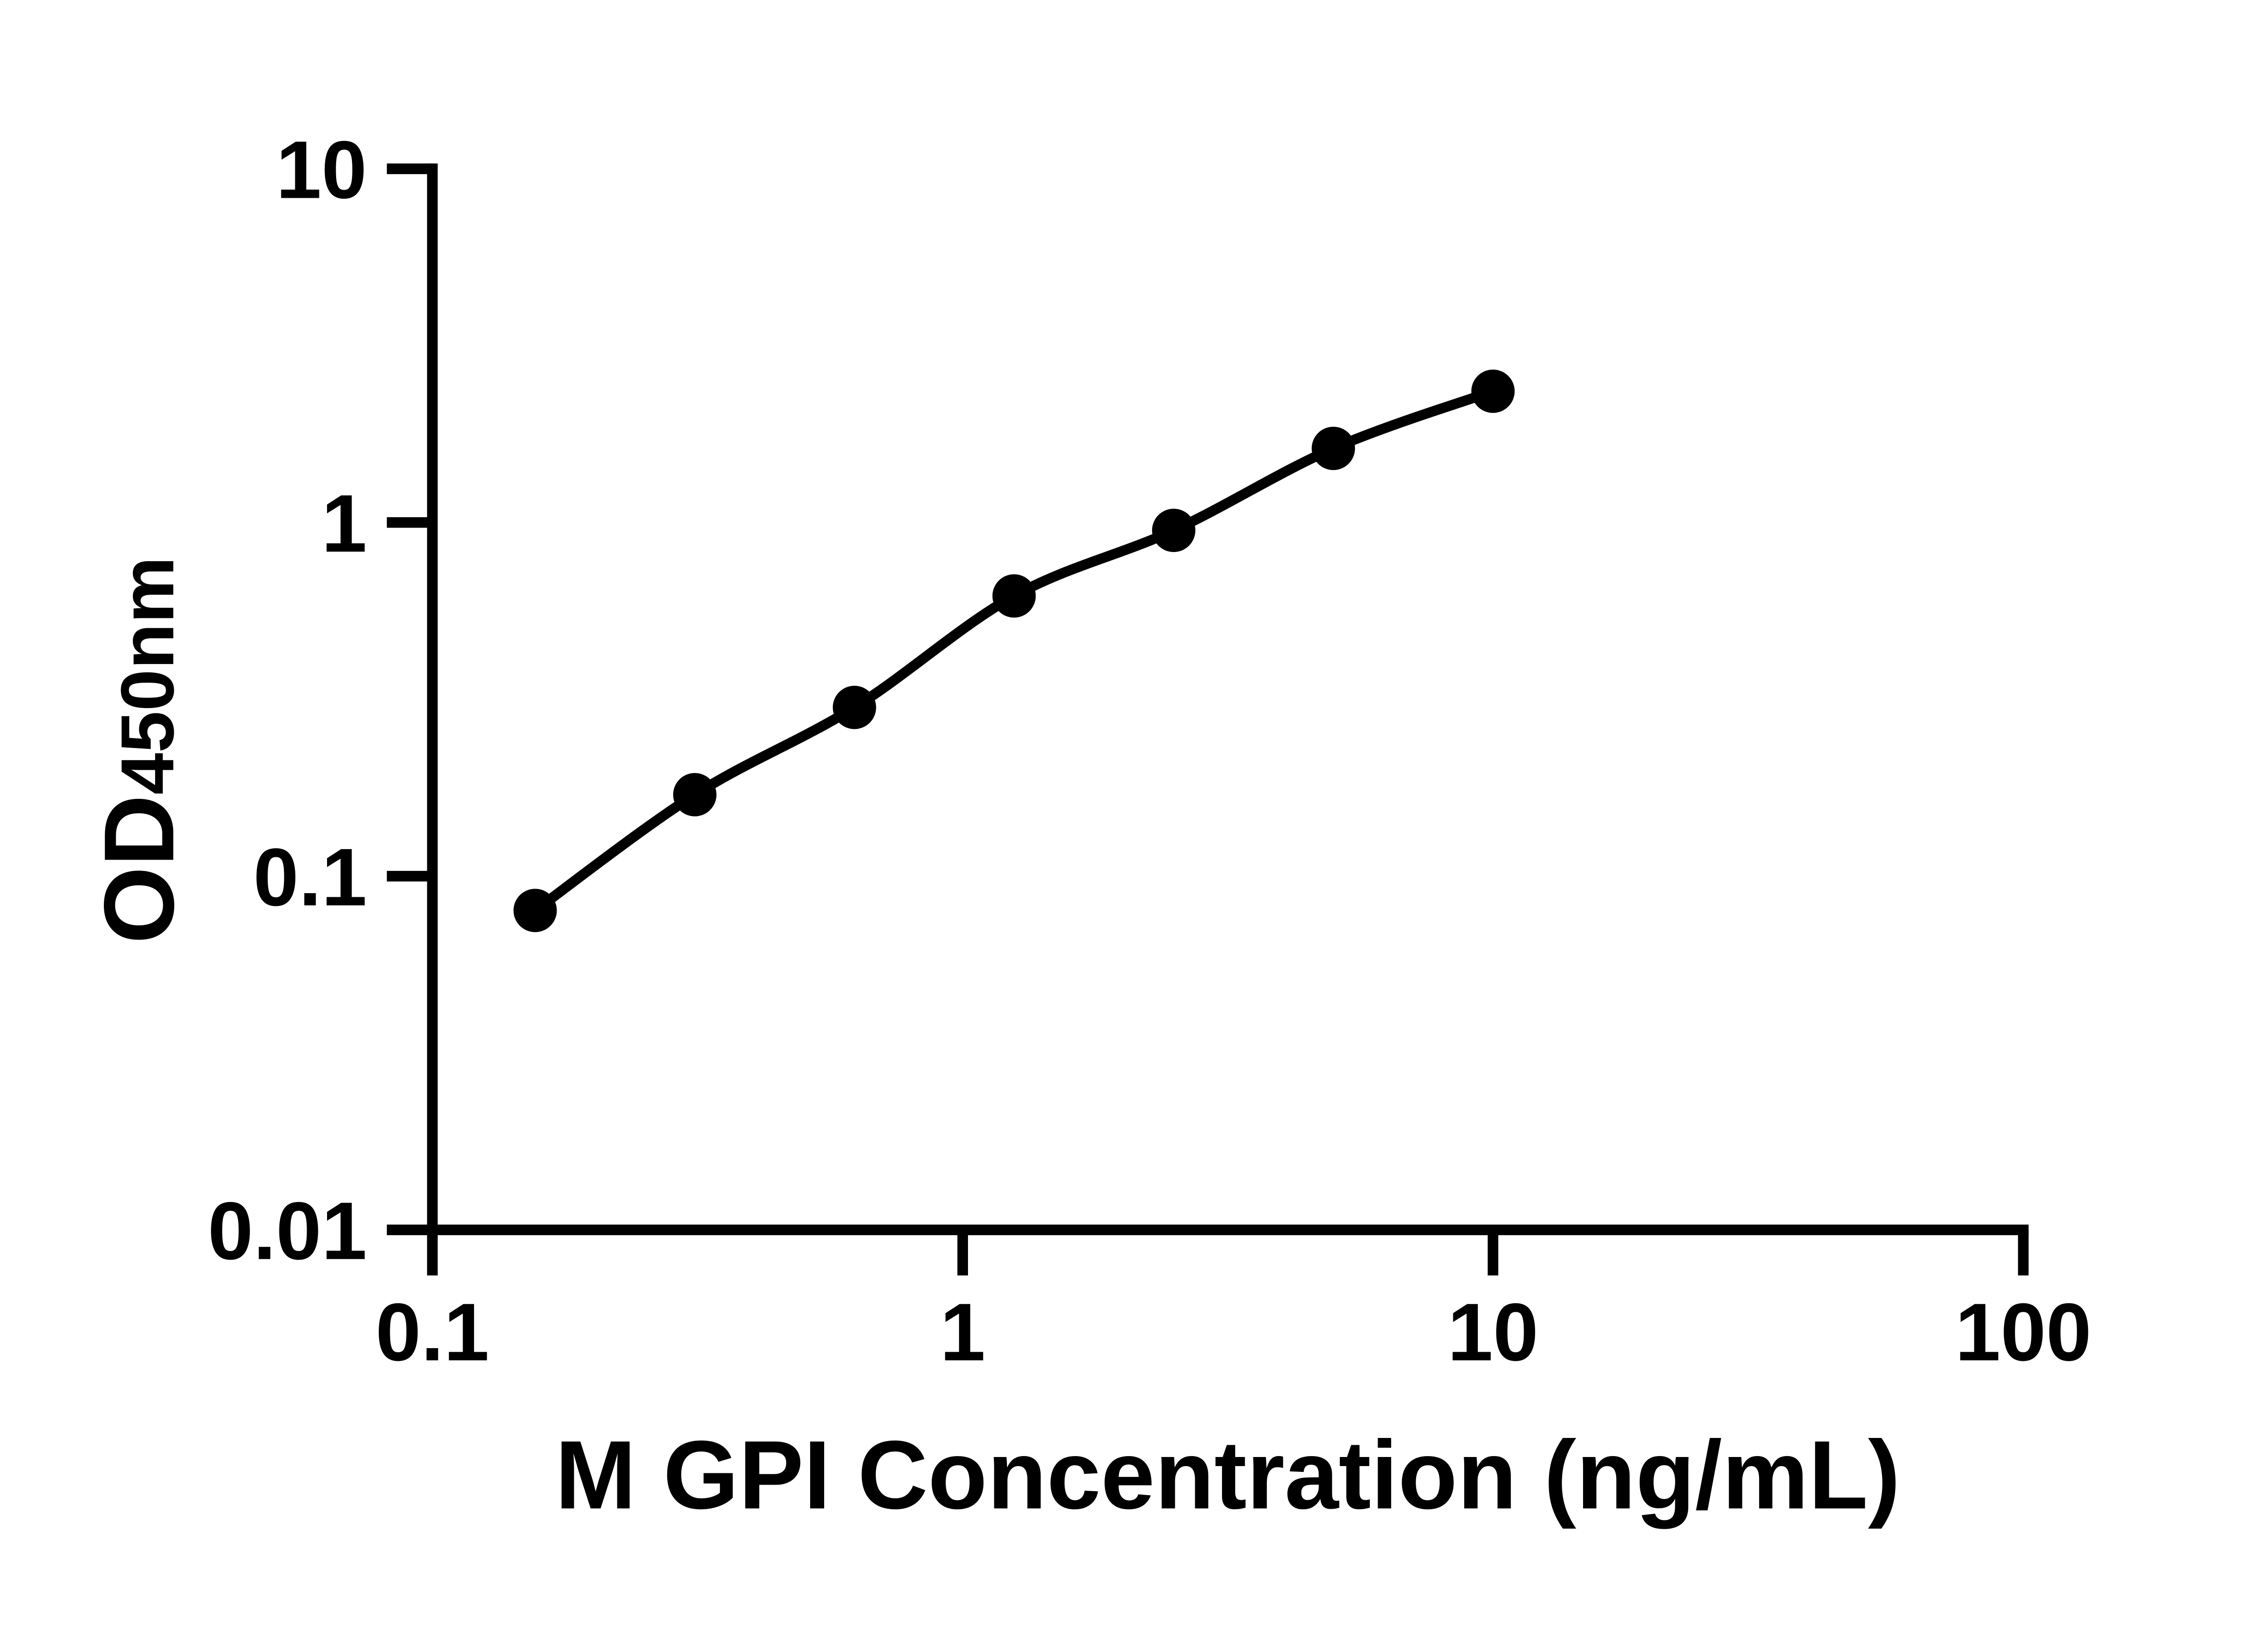 The height and width of the screenshot is (1633, 2268). I want to click on y-axis-title: OD450nm, so click(139, 750).